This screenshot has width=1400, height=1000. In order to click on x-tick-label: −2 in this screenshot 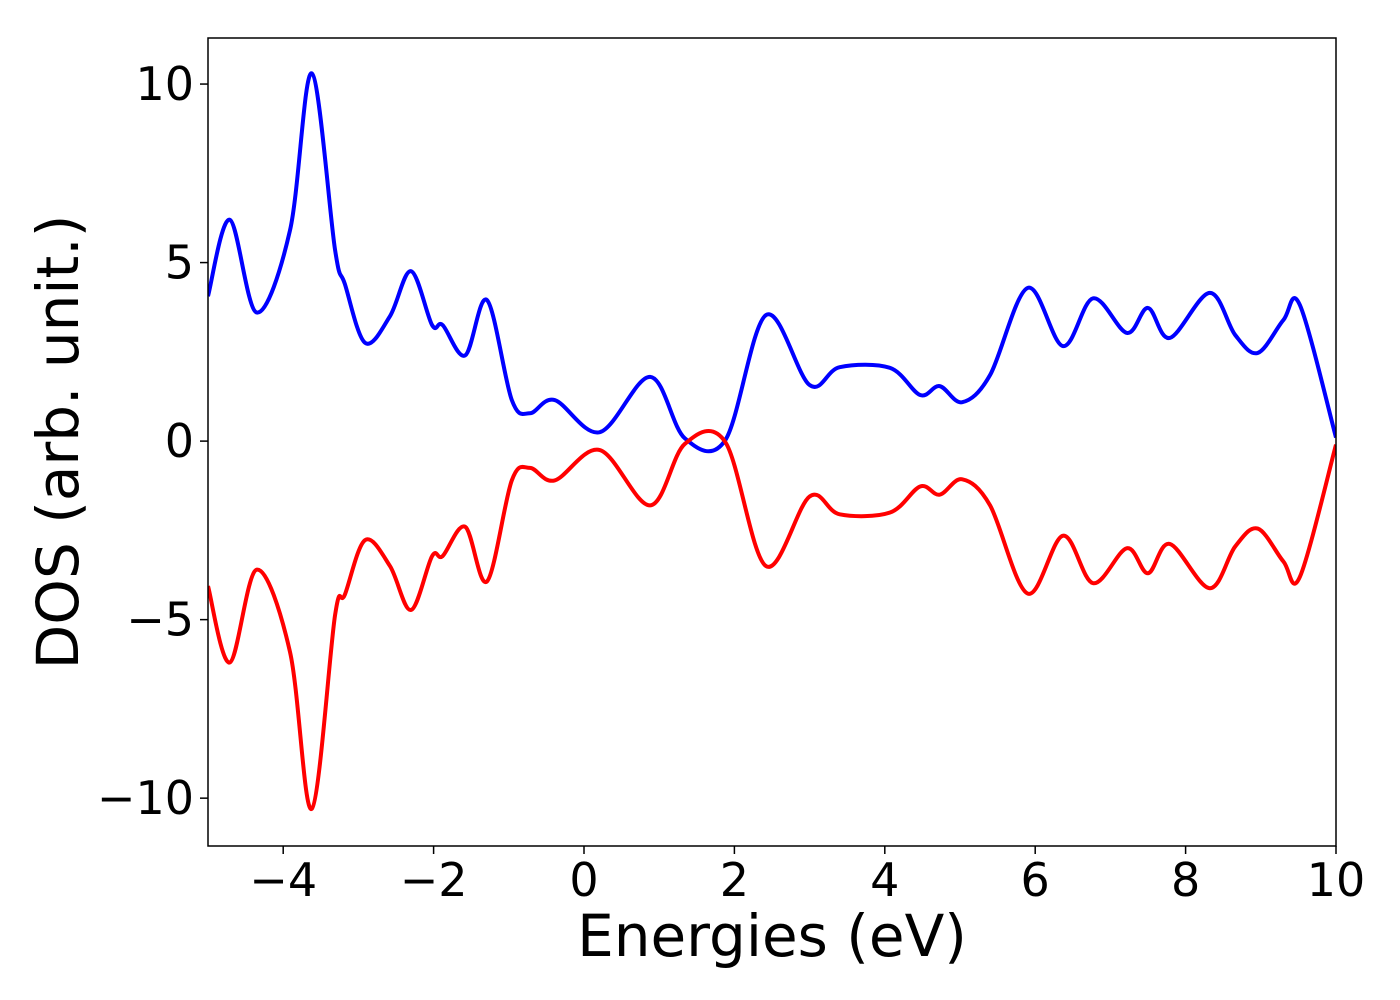, I will do `click(434, 880)`.